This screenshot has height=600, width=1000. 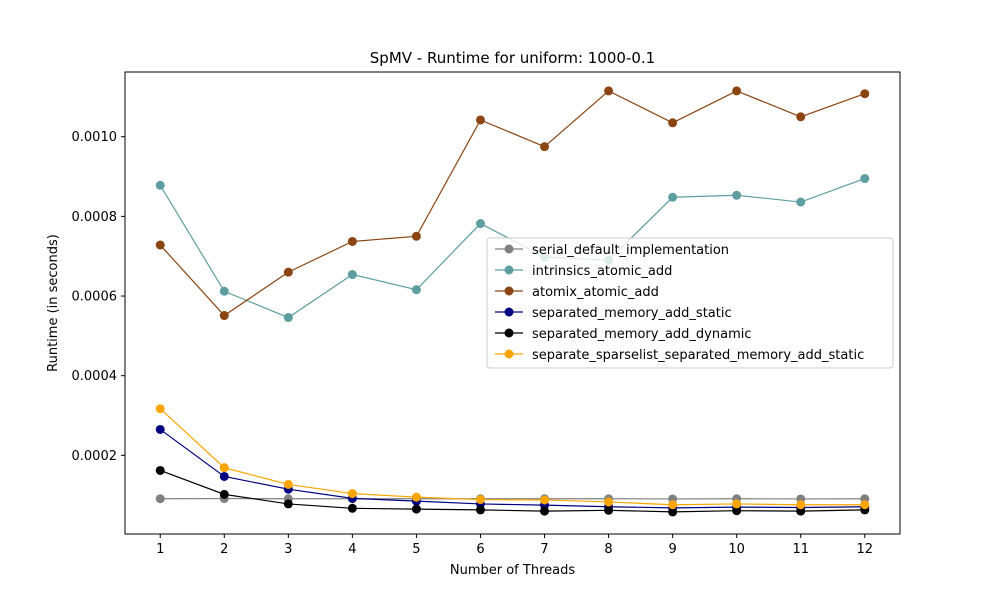 What do you see at coordinates (224, 549) in the screenshot?
I see `x-tick-label-1: 2` at bounding box center [224, 549].